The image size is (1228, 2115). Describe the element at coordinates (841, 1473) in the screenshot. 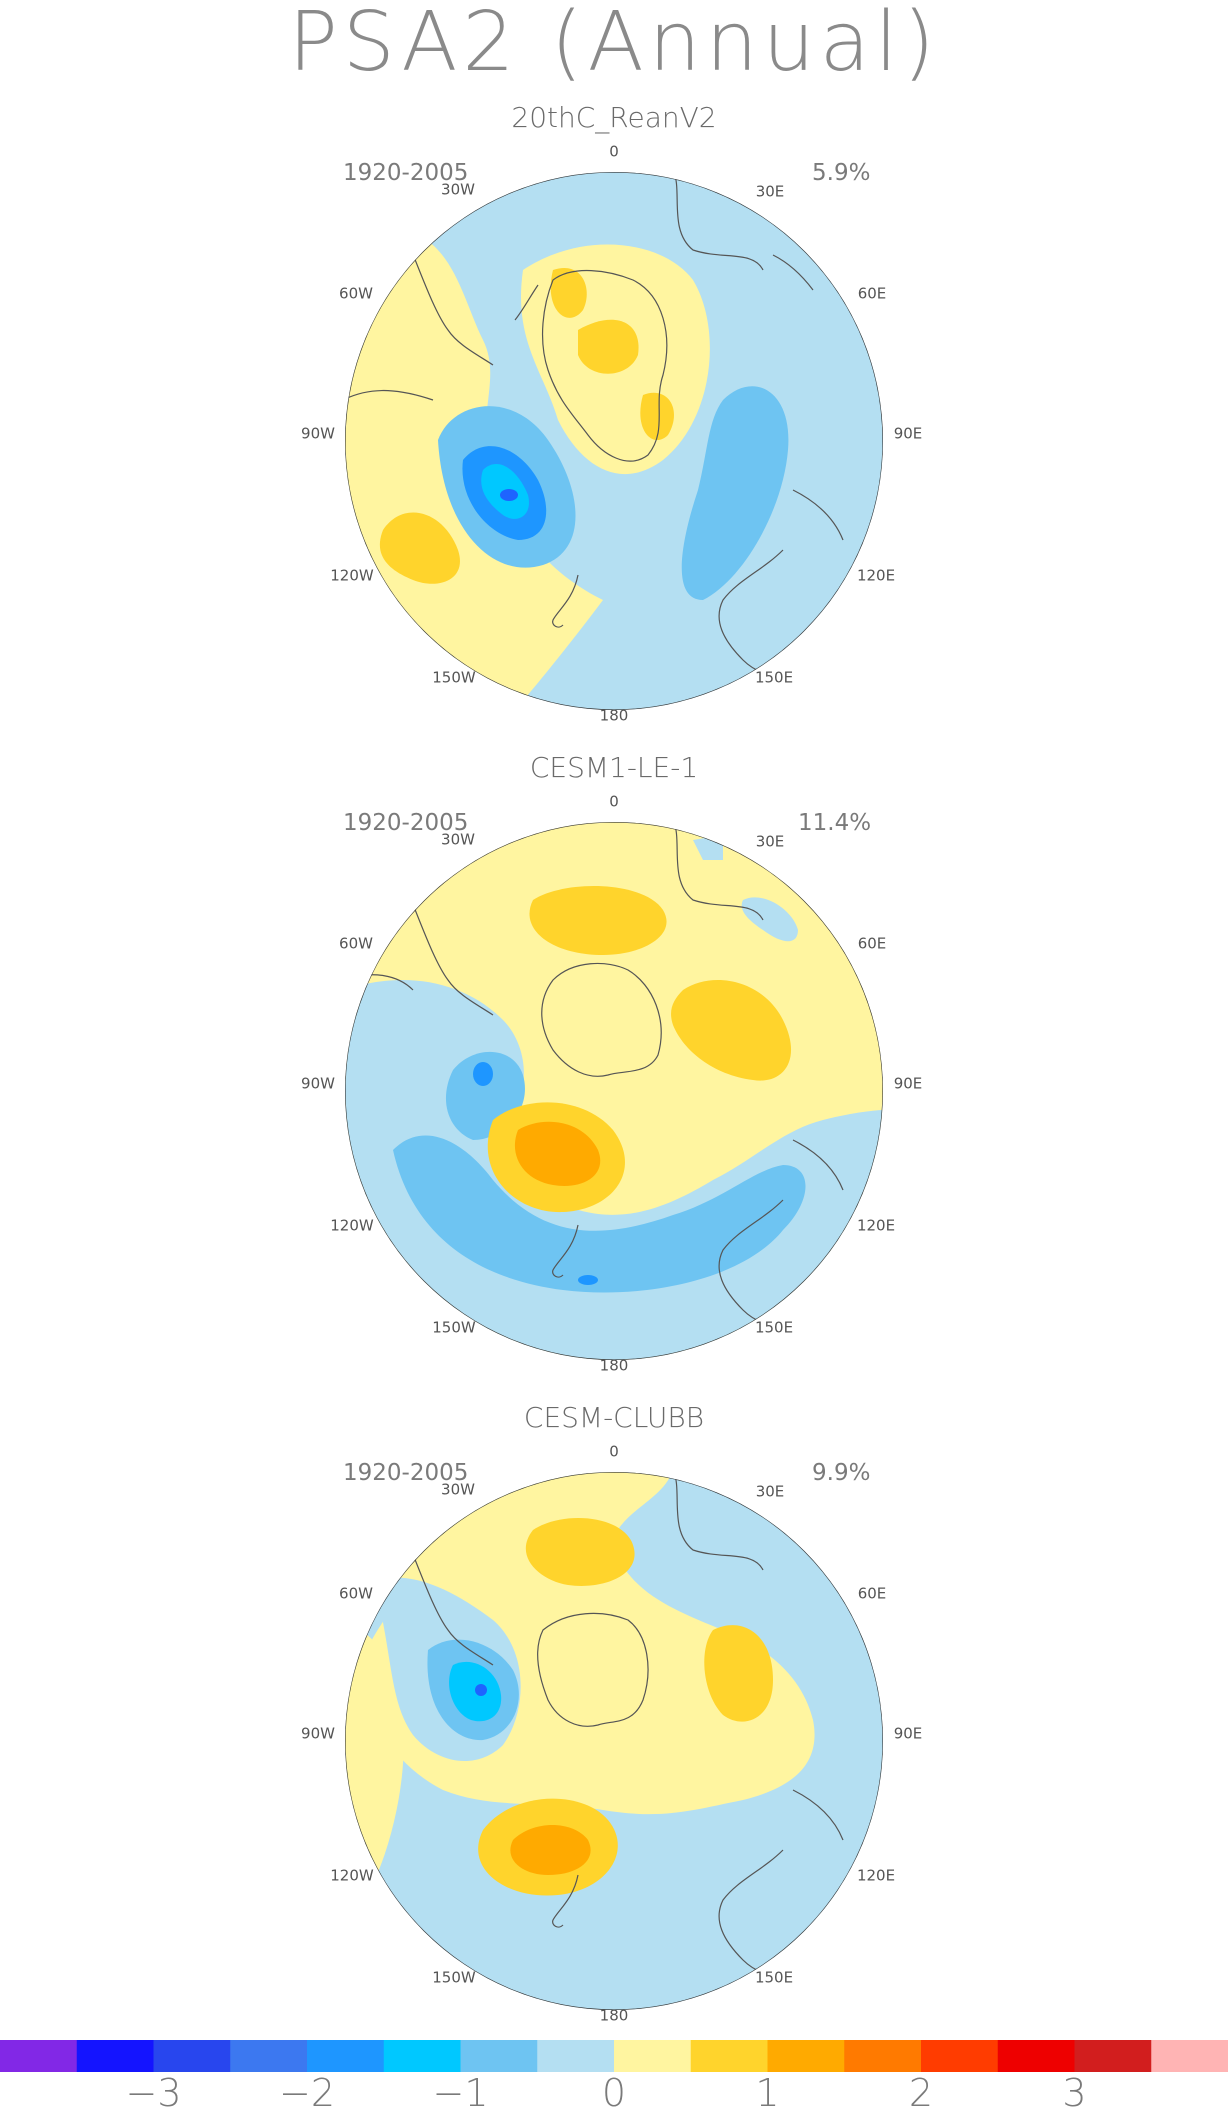

I see `variance-label-3: 9.9%` at that location.